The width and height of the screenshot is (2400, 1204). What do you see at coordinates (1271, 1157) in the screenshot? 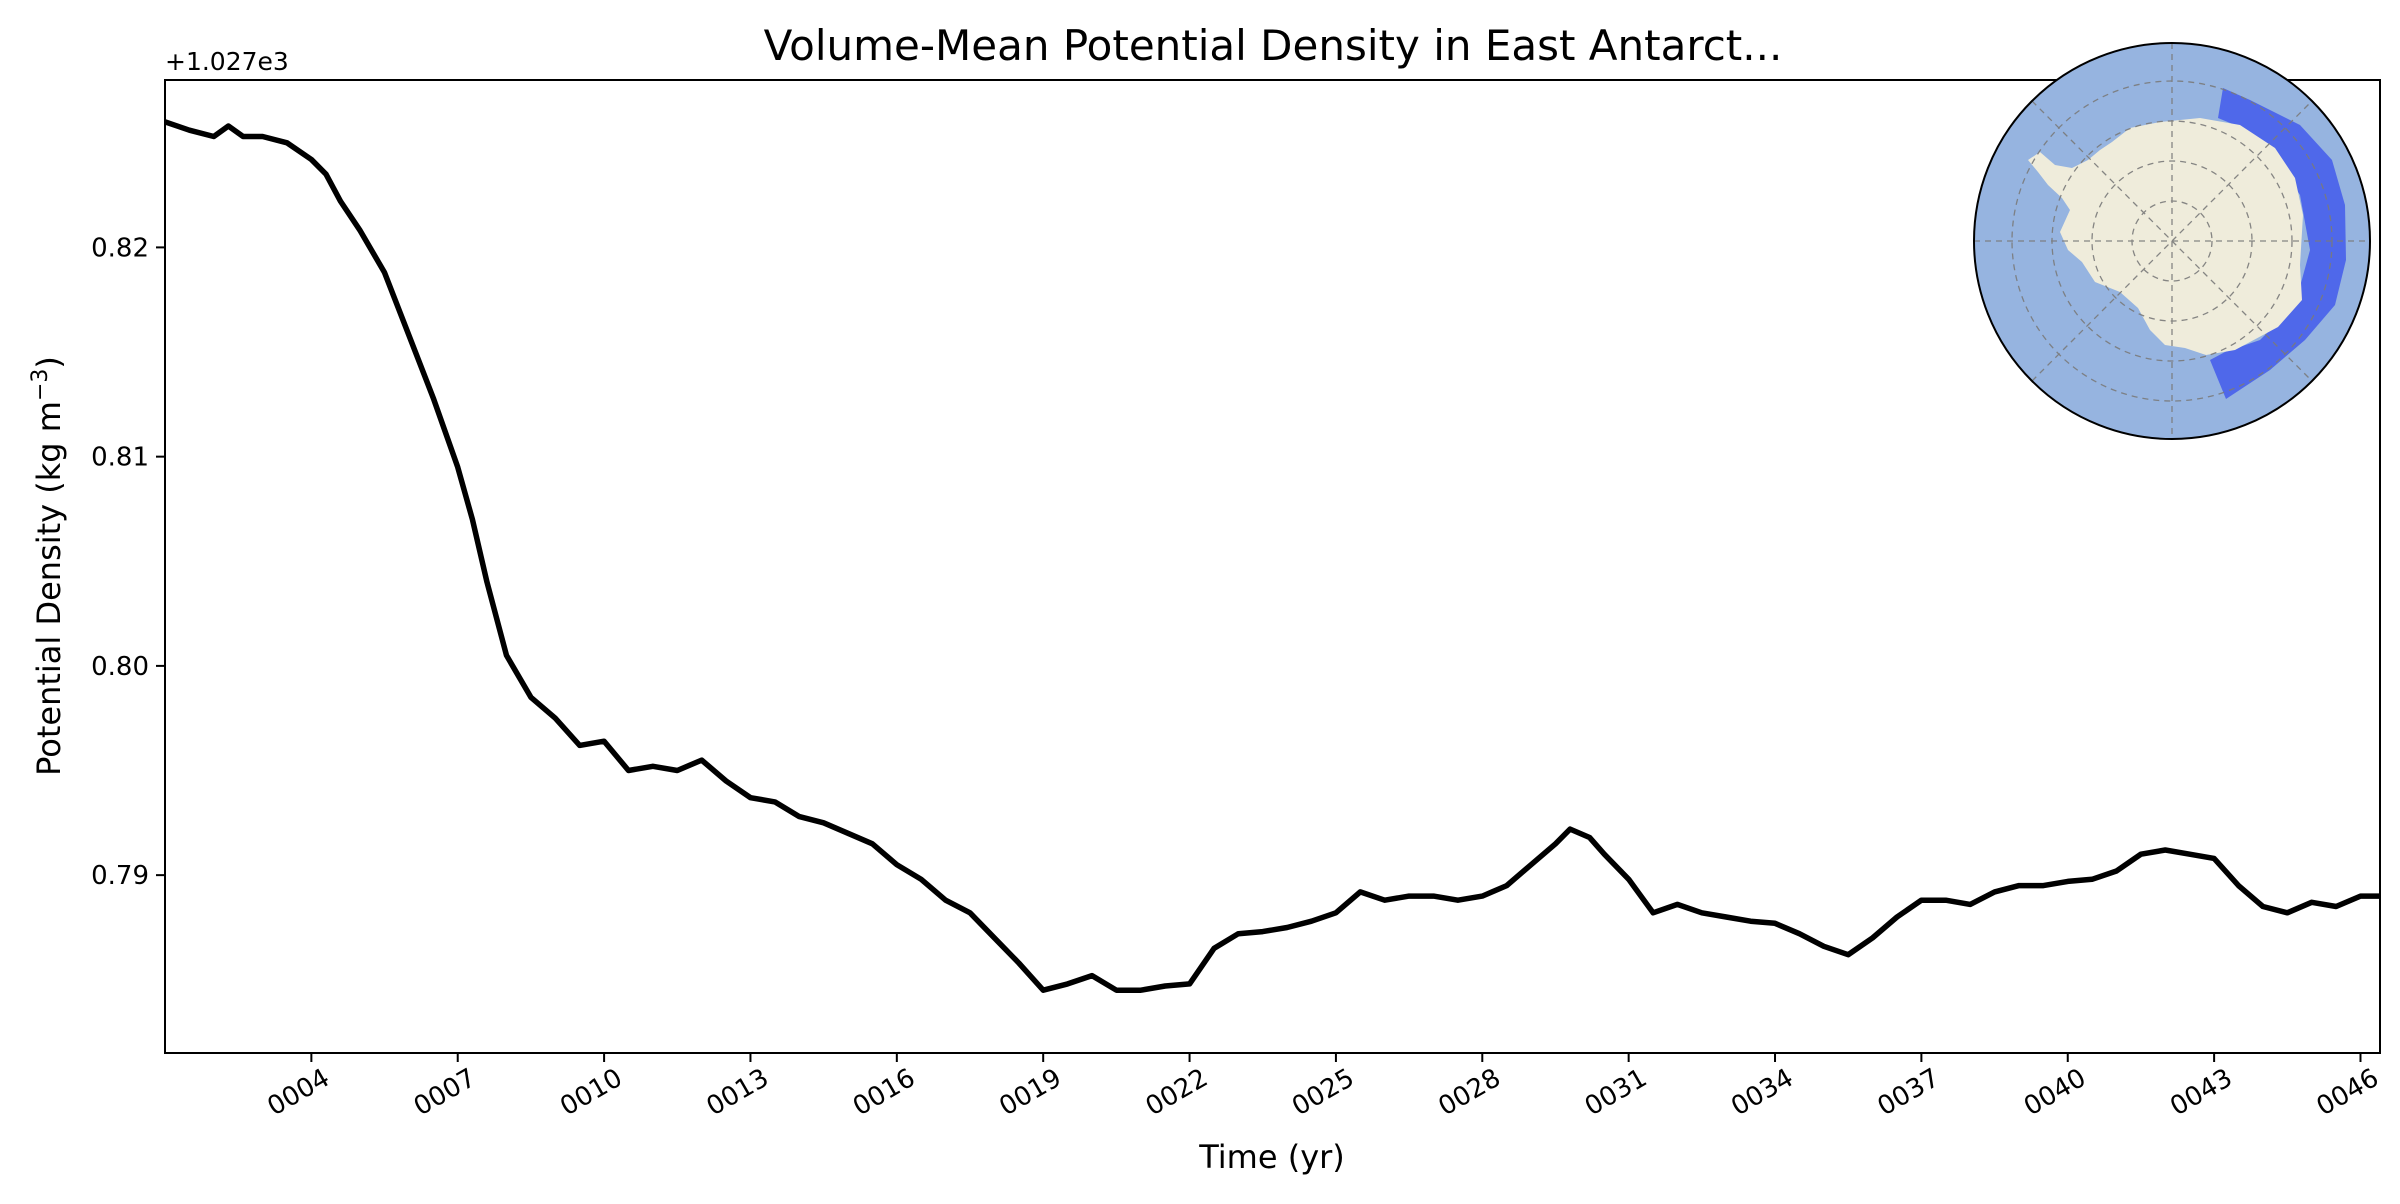
I see `x-axis-label: Time (yr)` at bounding box center [1271, 1157].